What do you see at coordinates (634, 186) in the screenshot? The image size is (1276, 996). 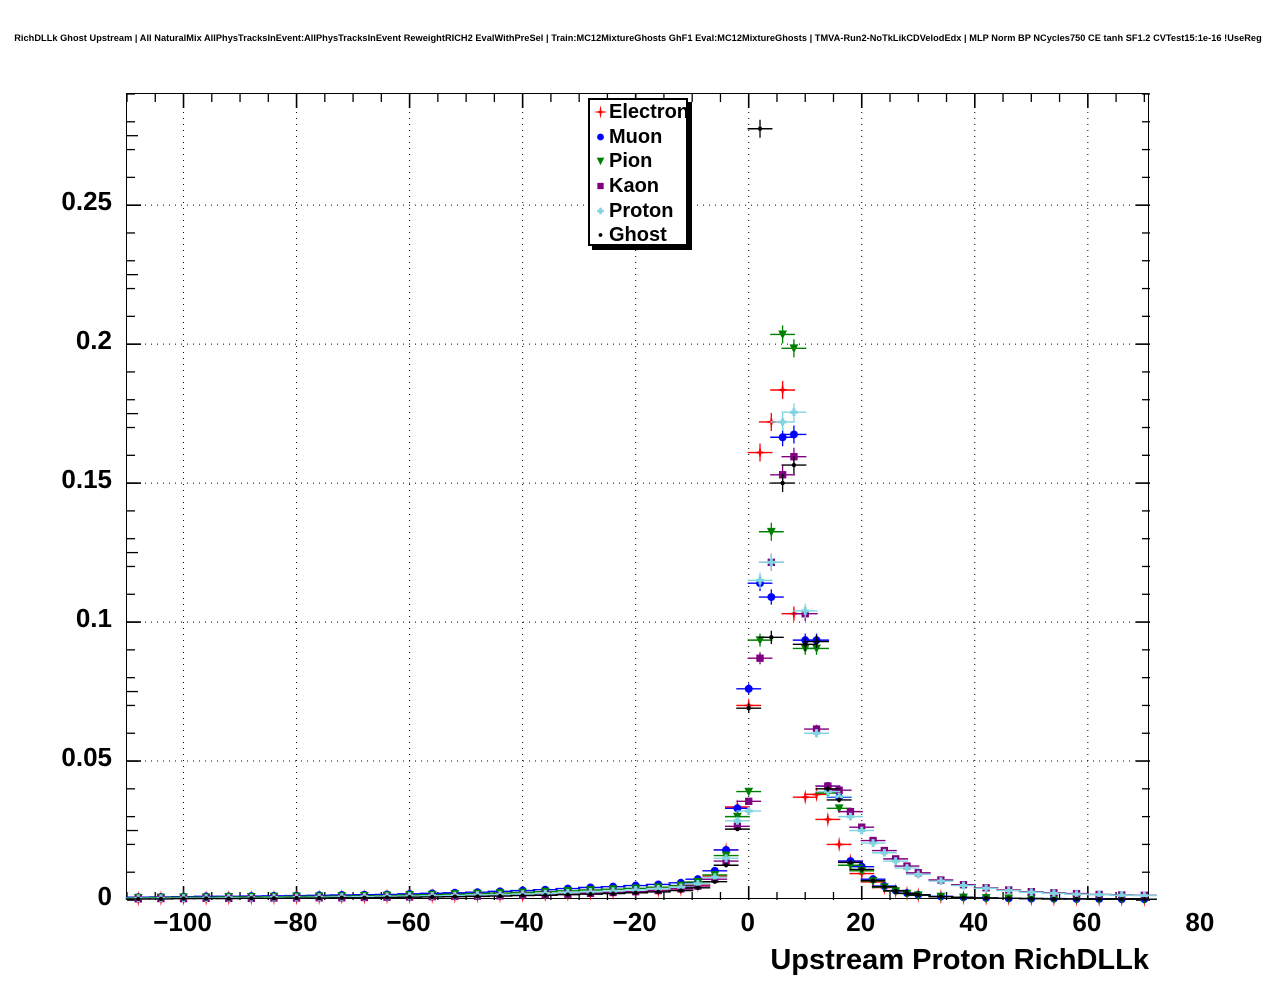 I see `legend-label: Kaon` at bounding box center [634, 186].